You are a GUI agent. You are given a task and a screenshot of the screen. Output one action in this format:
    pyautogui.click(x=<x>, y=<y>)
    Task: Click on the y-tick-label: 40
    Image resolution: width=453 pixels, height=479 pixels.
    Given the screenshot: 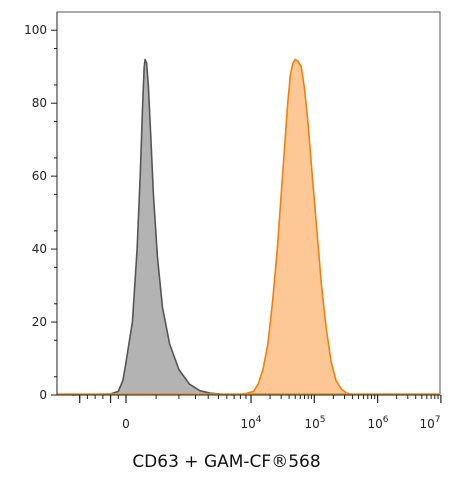 What is the action you would take?
    pyautogui.click(x=39, y=249)
    